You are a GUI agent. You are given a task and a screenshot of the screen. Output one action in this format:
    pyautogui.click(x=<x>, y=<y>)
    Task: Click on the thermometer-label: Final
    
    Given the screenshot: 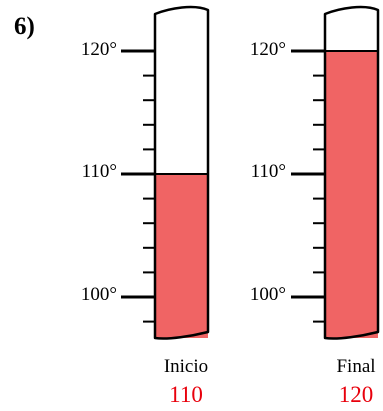 What is the action you would take?
    pyautogui.click(x=355, y=366)
    